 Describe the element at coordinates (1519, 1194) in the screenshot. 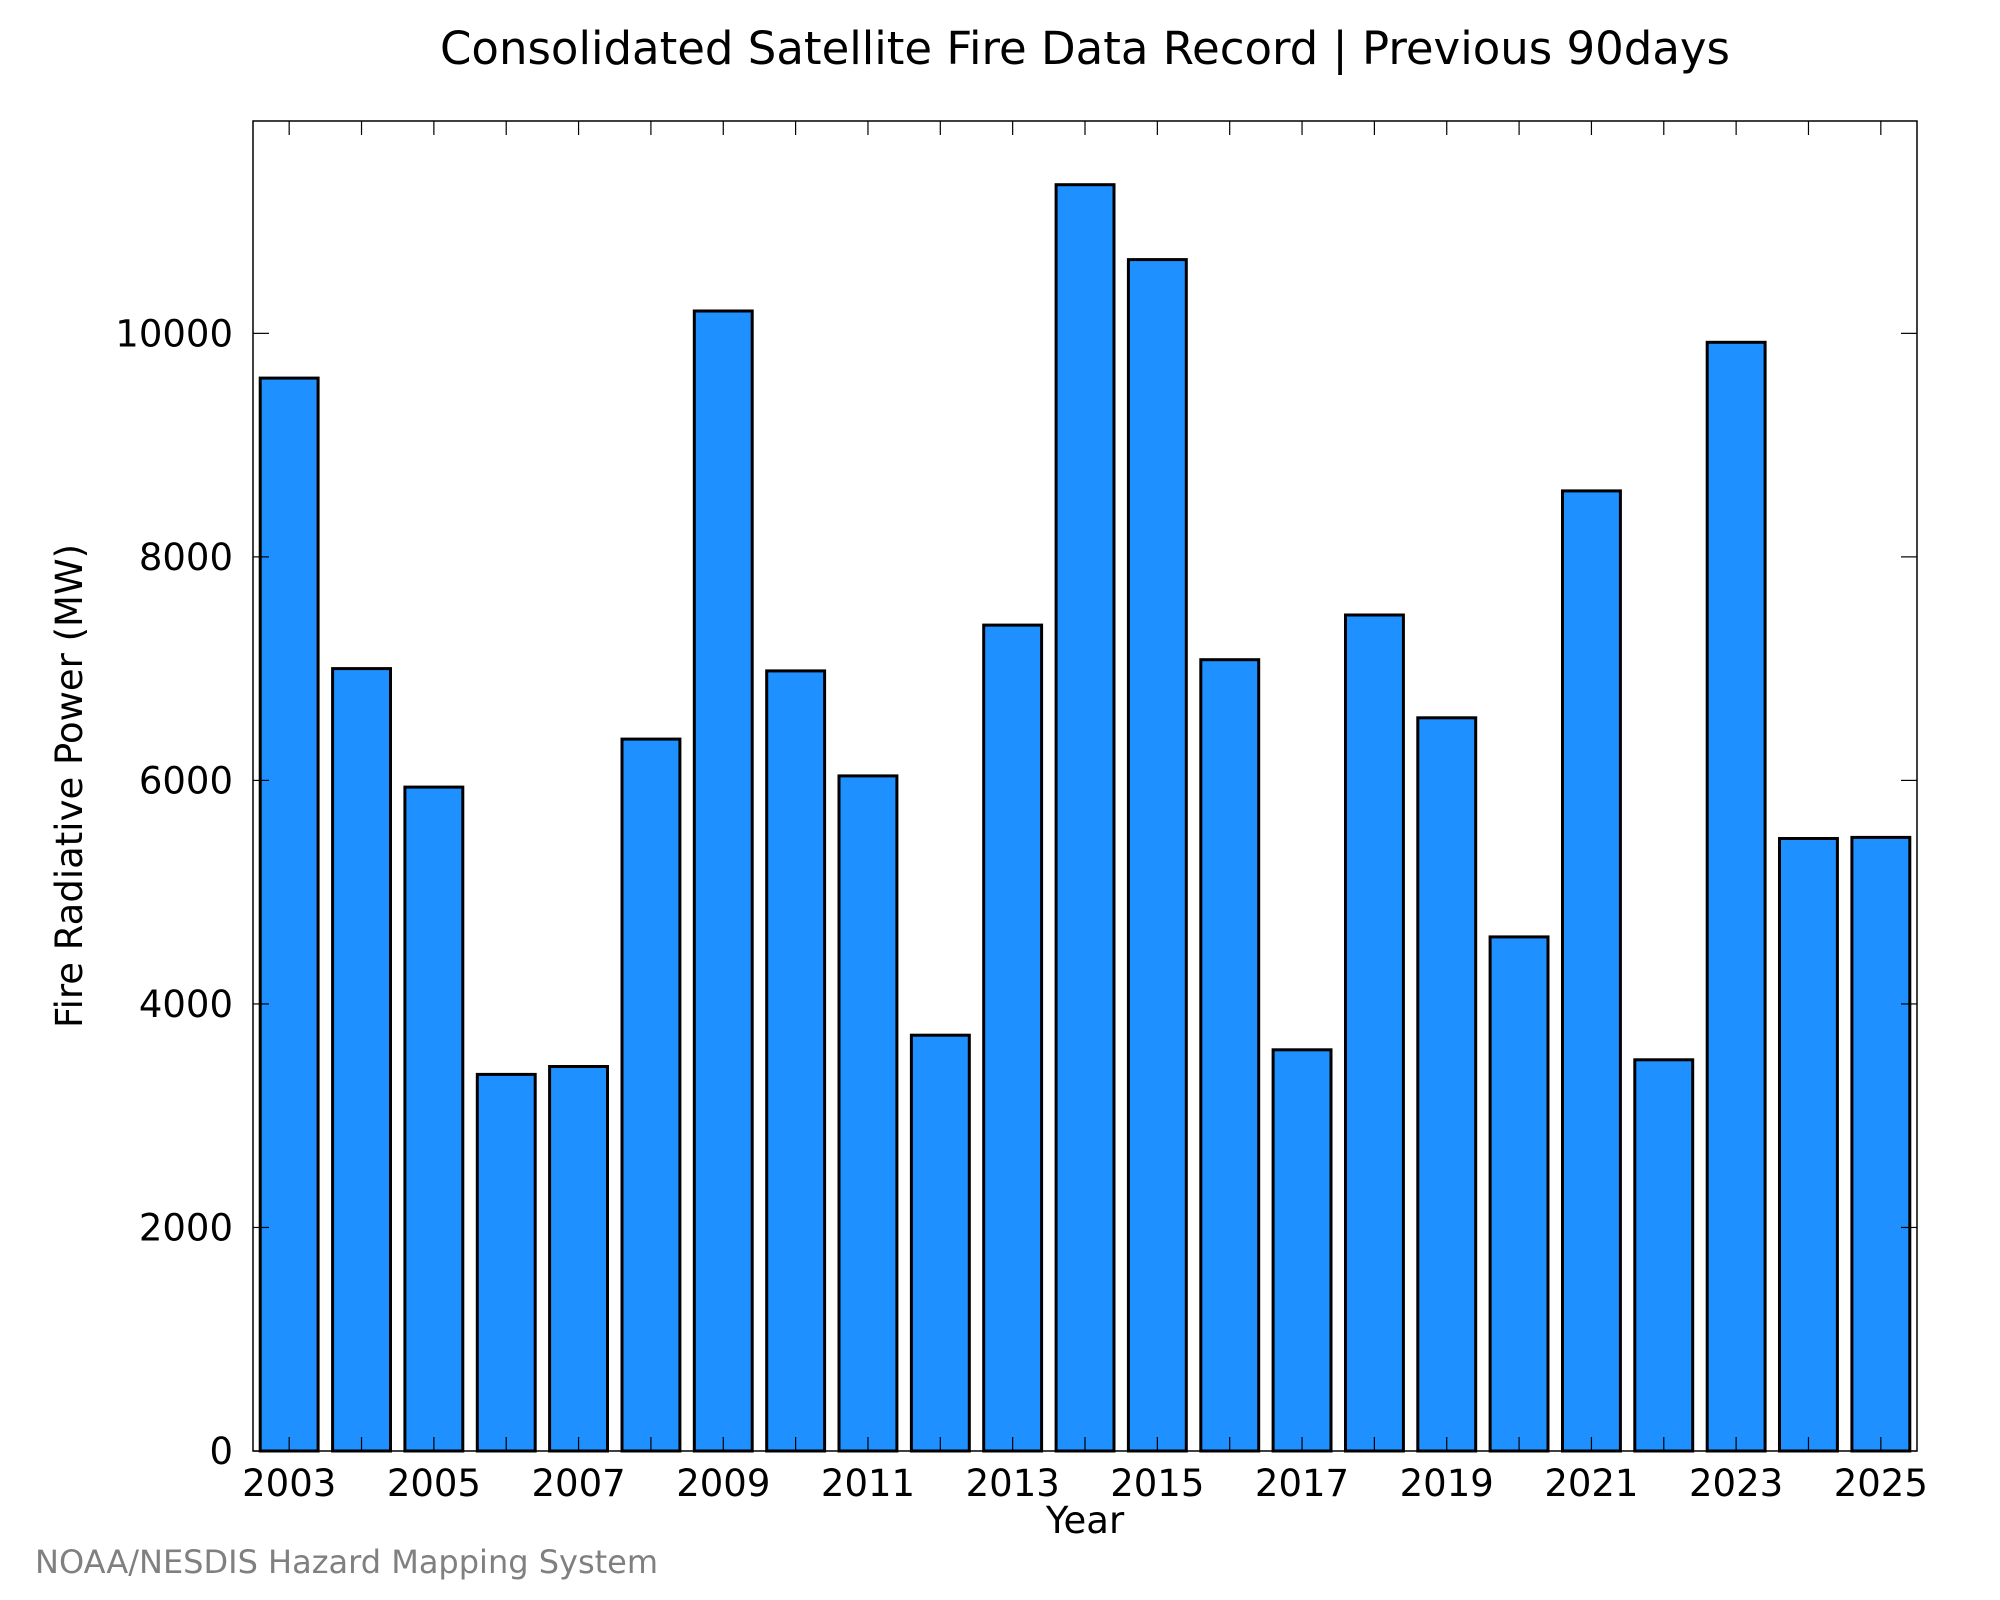

I see `bar-2020` at that location.